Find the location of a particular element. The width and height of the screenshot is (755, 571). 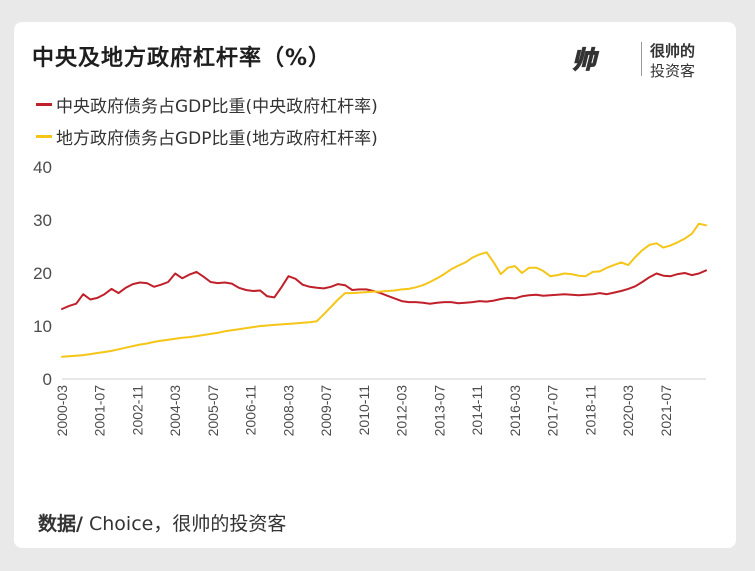

x-tick-label: 2013-07 is located at coordinates (439, 411).